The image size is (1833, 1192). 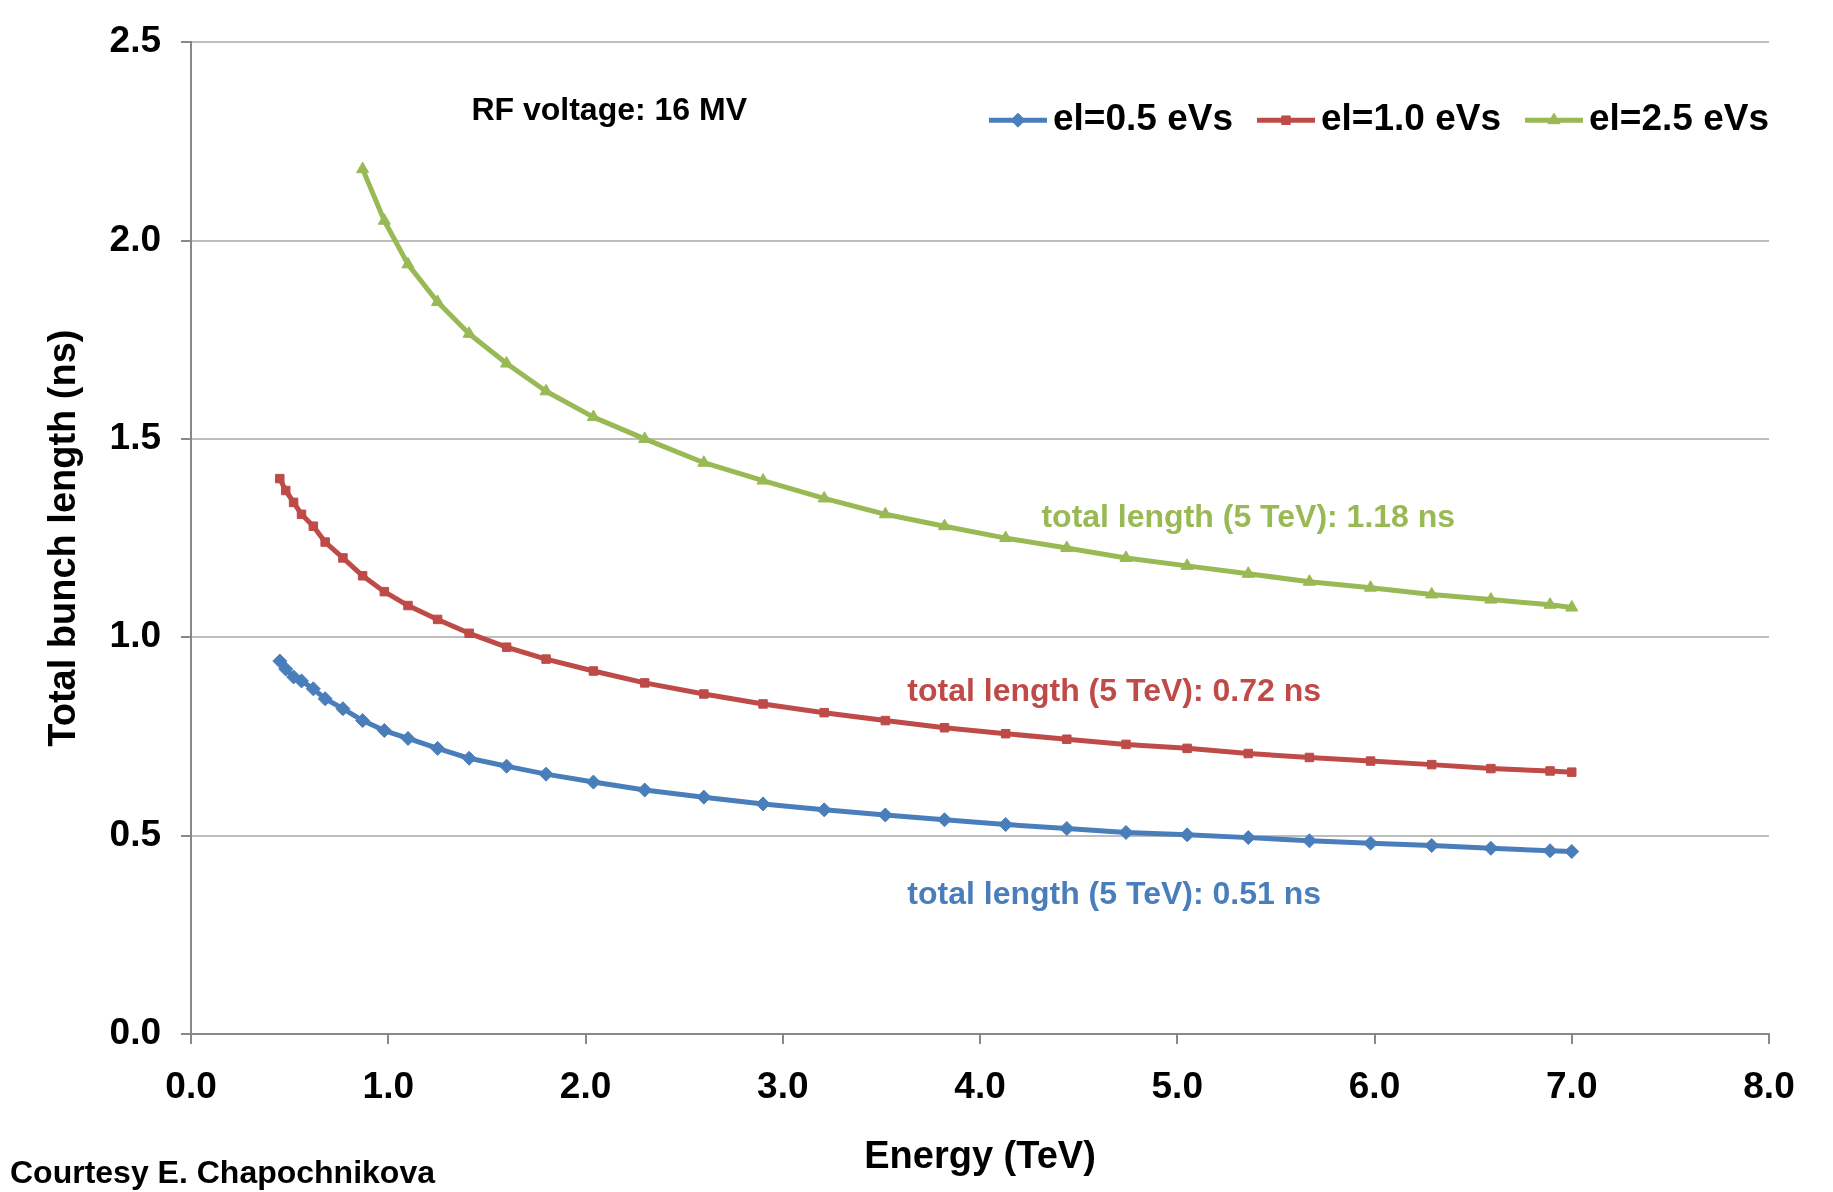 What do you see at coordinates (223, 1171) in the screenshot?
I see `text: Courtesy E. Chapochnikova` at bounding box center [223, 1171].